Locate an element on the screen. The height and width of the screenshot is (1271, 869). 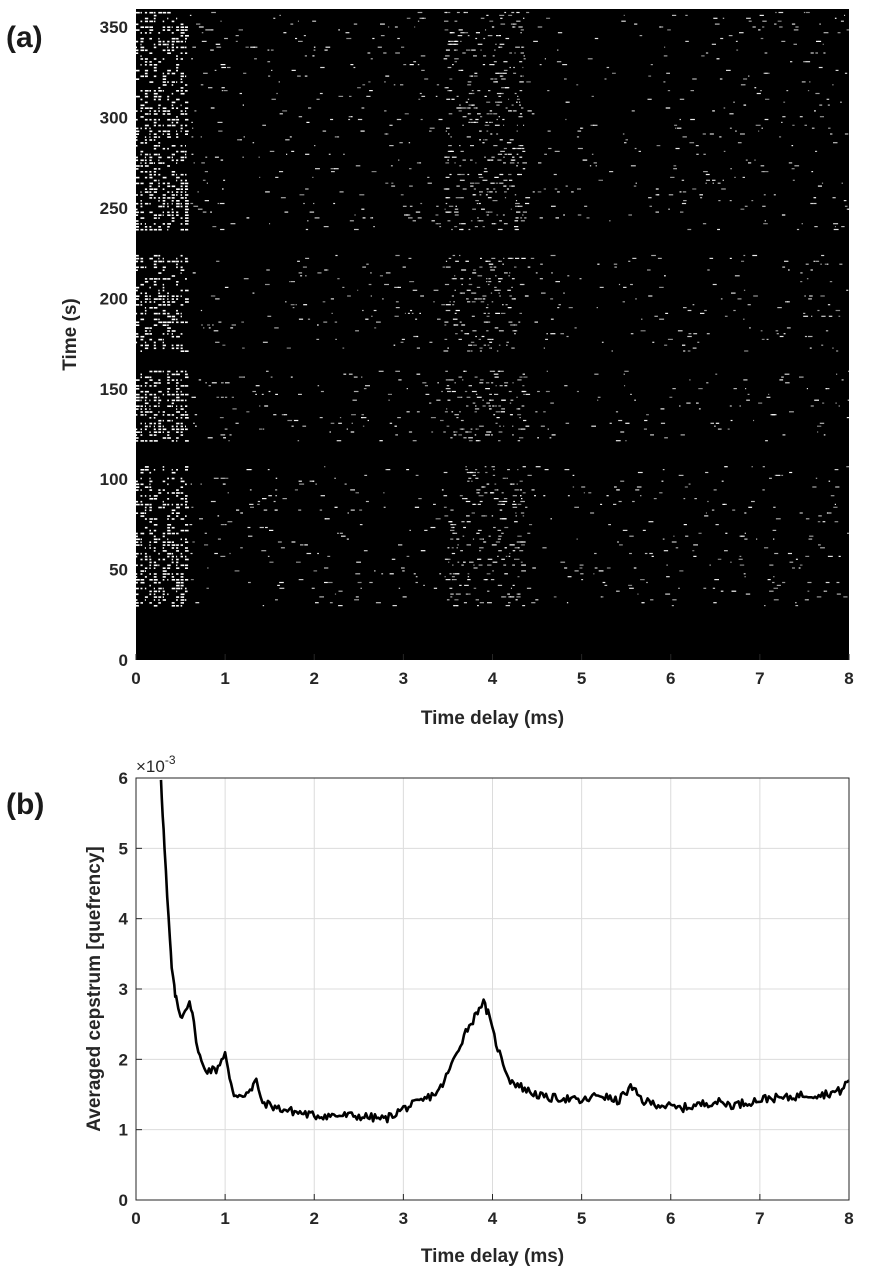
heatmap-x-tick-label: 1 is located at coordinates (224, 678).